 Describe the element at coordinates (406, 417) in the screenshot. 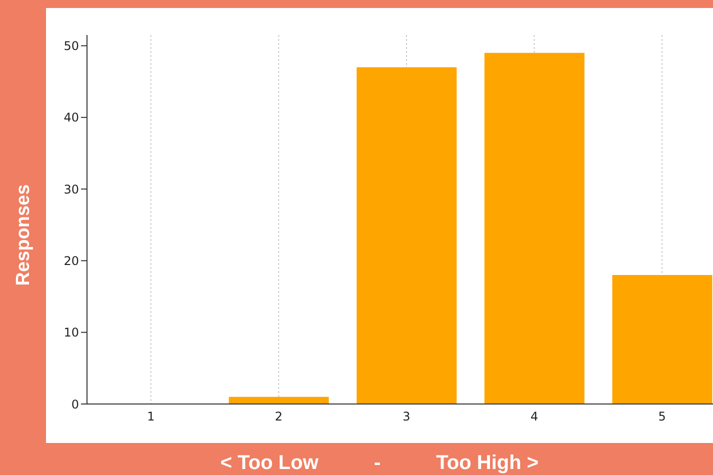

I see `x-tick-label: 3` at that location.